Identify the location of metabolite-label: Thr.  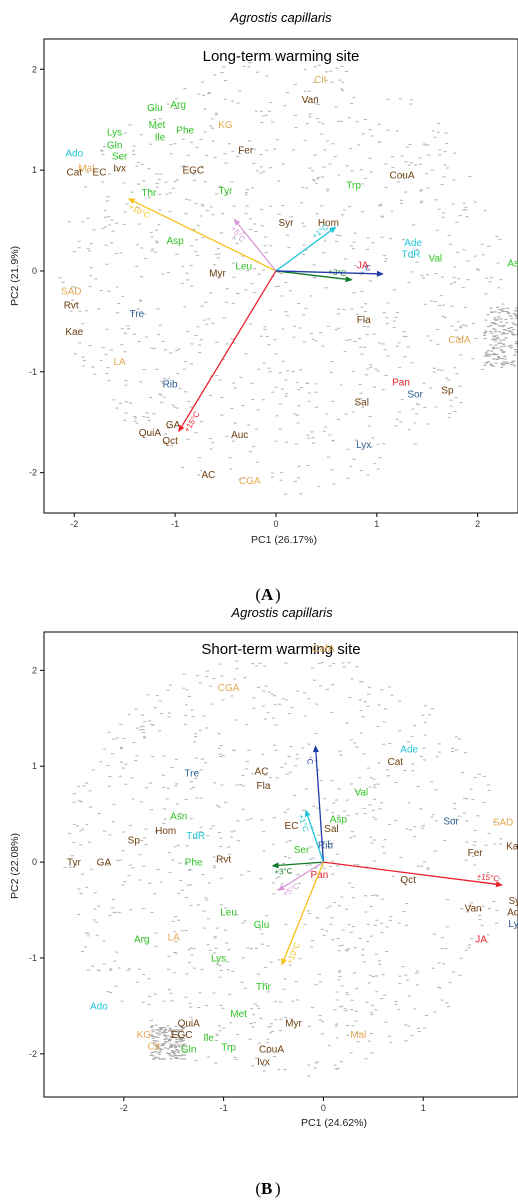
(264, 987).